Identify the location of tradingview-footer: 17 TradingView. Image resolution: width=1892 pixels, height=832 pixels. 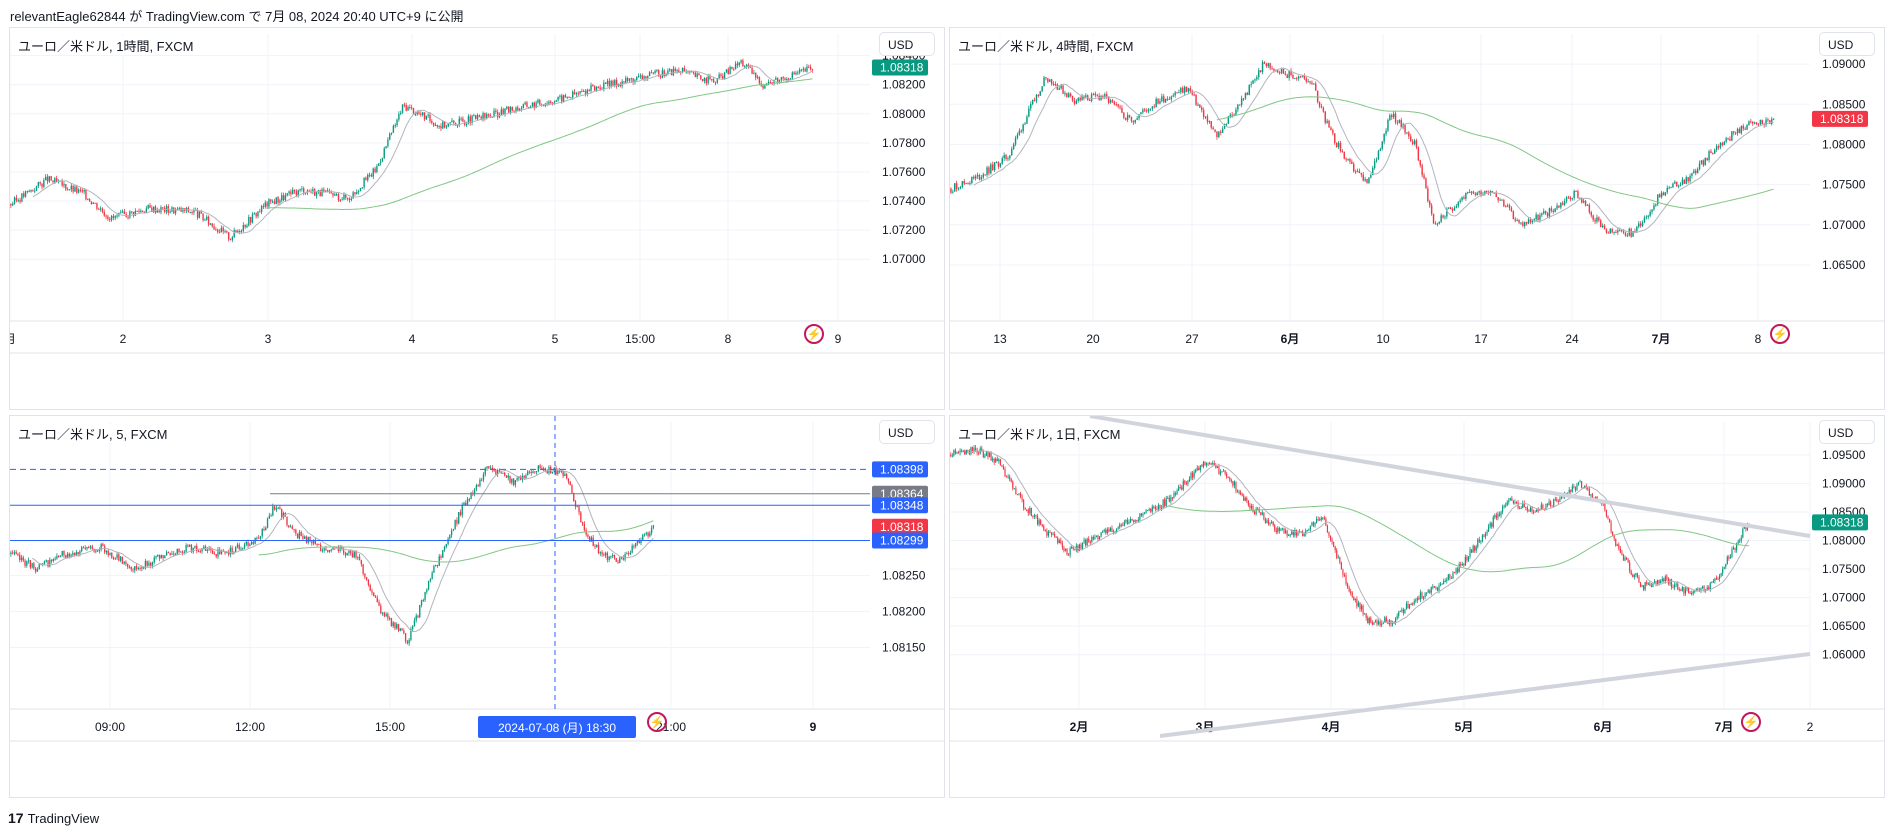
(53, 818).